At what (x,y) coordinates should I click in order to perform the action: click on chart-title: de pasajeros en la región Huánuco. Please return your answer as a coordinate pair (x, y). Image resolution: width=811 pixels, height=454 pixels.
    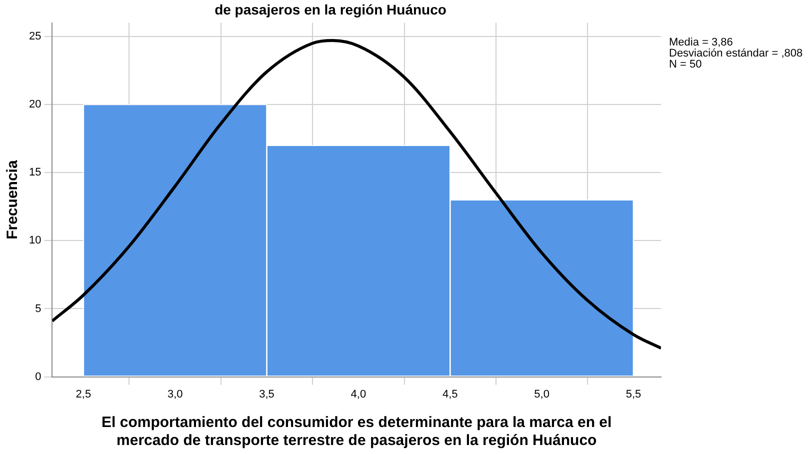
    Looking at the image, I should click on (330, 9).